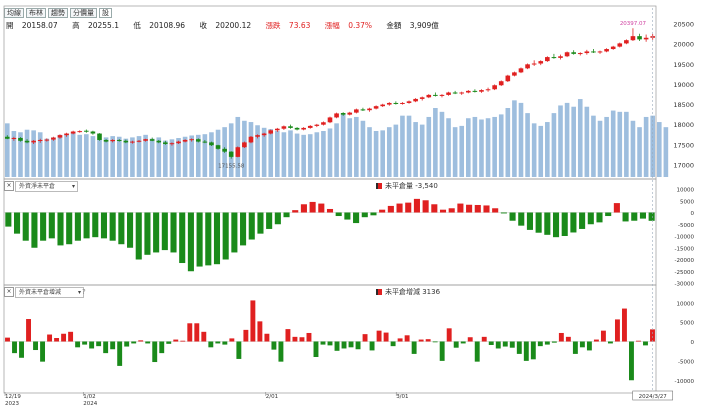  I want to click on tab-trend: 趨勢, so click(58, 13).